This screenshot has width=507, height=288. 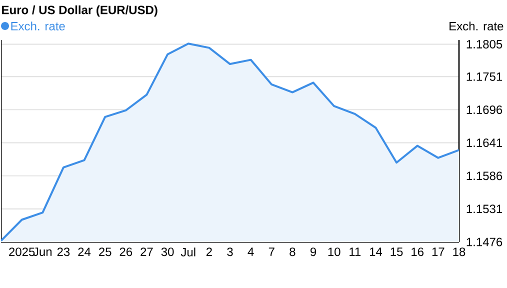 I want to click on x-tick-label: 2, so click(x=209, y=252).